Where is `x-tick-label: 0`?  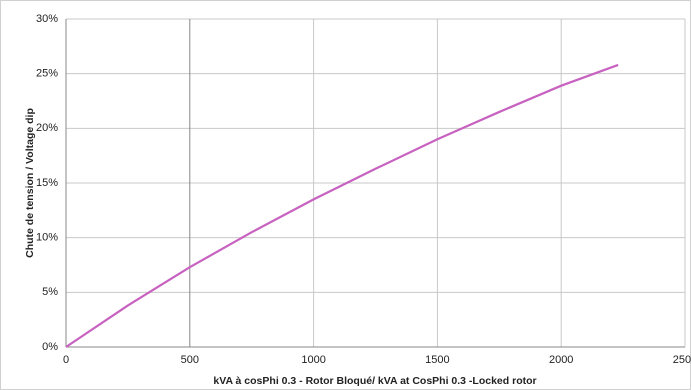 x-tick-label: 0 is located at coordinates (66, 360).